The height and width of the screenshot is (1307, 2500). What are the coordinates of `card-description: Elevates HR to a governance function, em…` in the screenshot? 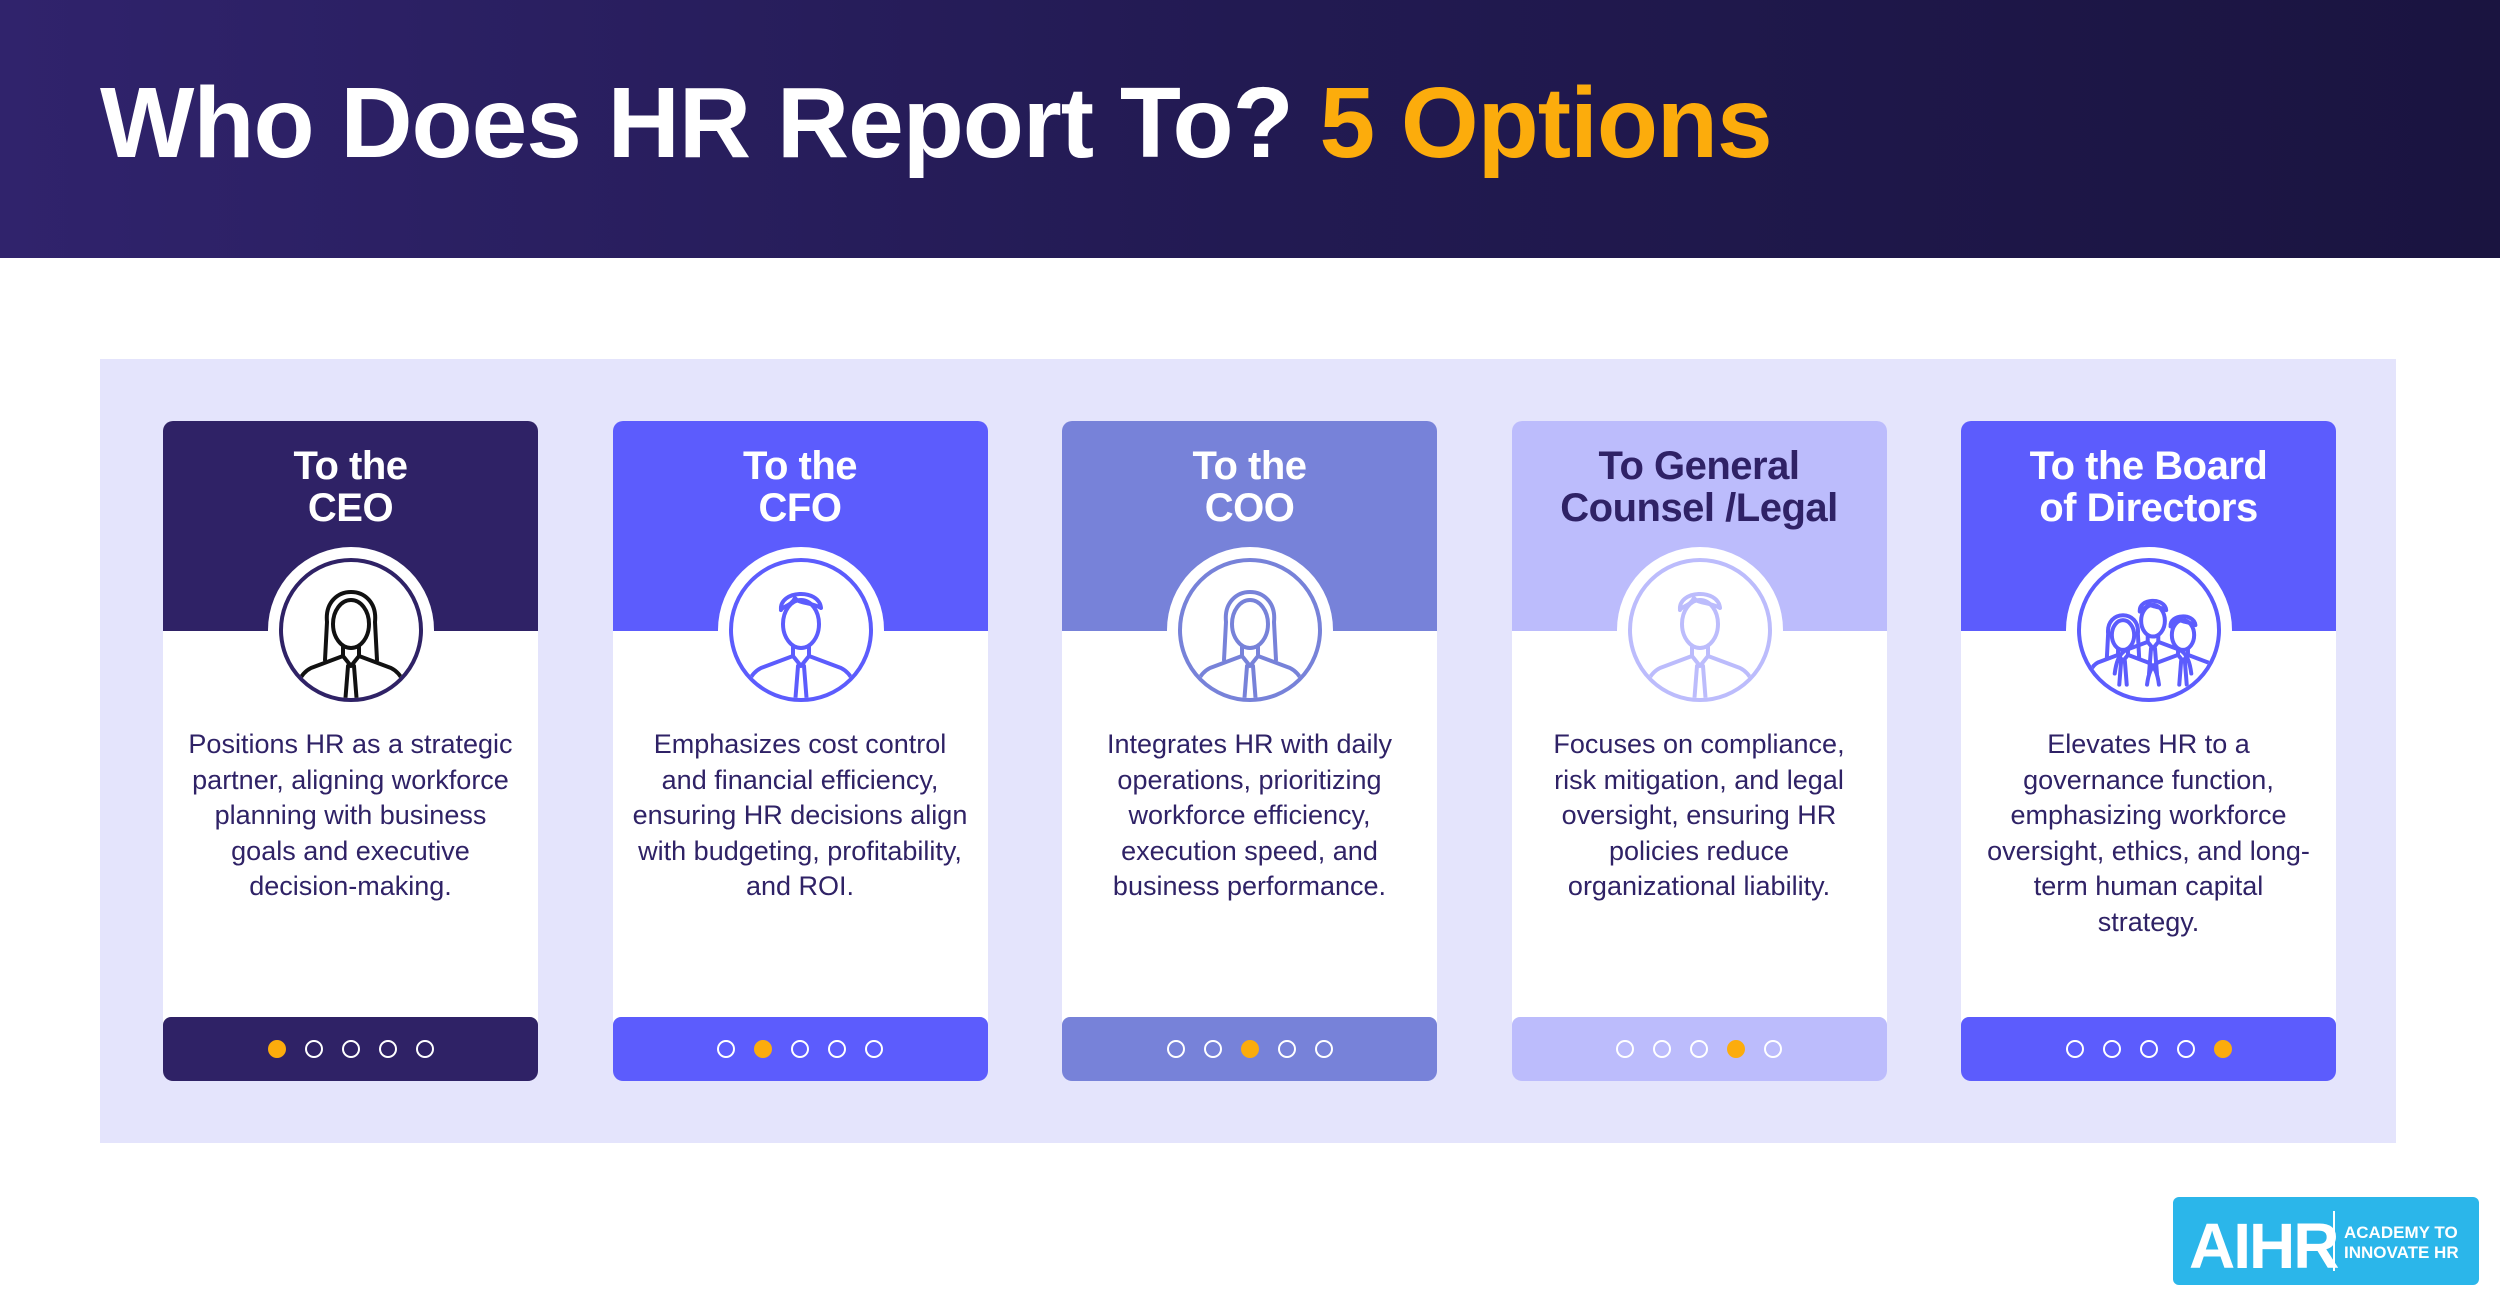 It's located at (2148, 833).